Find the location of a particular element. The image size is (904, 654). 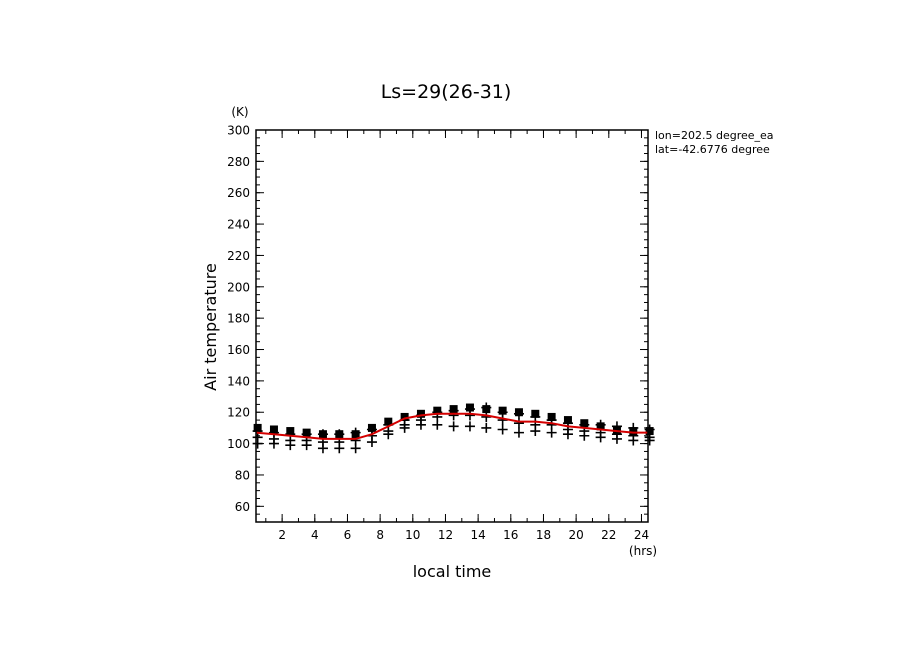

x-tick-label: 6 is located at coordinates (348, 535).